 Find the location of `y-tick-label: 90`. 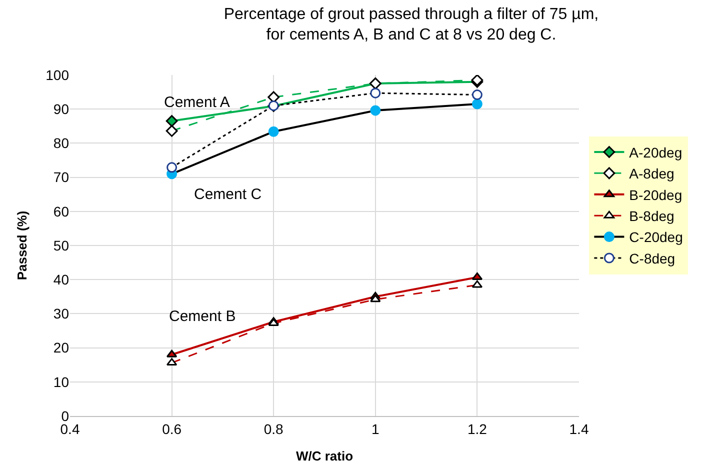

y-tick-label: 90 is located at coordinates (61, 109).